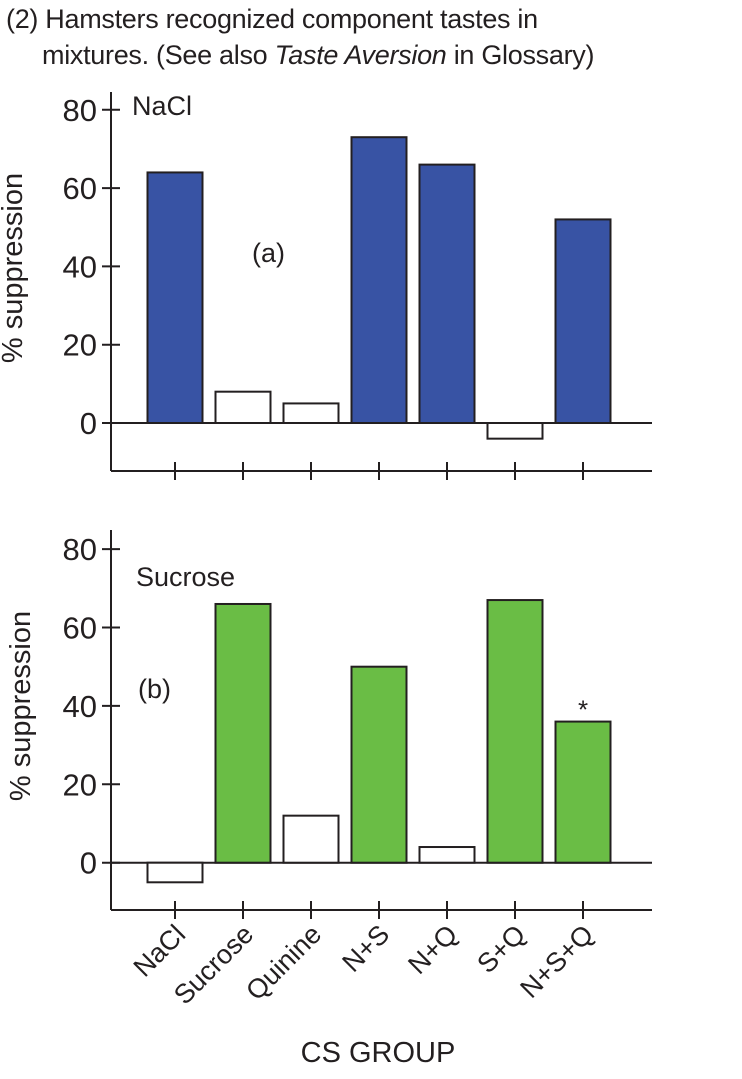 The height and width of the screenshot is (1079, 742). What do you see at coordinates (515, 431) in the screenshot?
I see `panel-a-bar-s-q` at bounding box center [515, 431].